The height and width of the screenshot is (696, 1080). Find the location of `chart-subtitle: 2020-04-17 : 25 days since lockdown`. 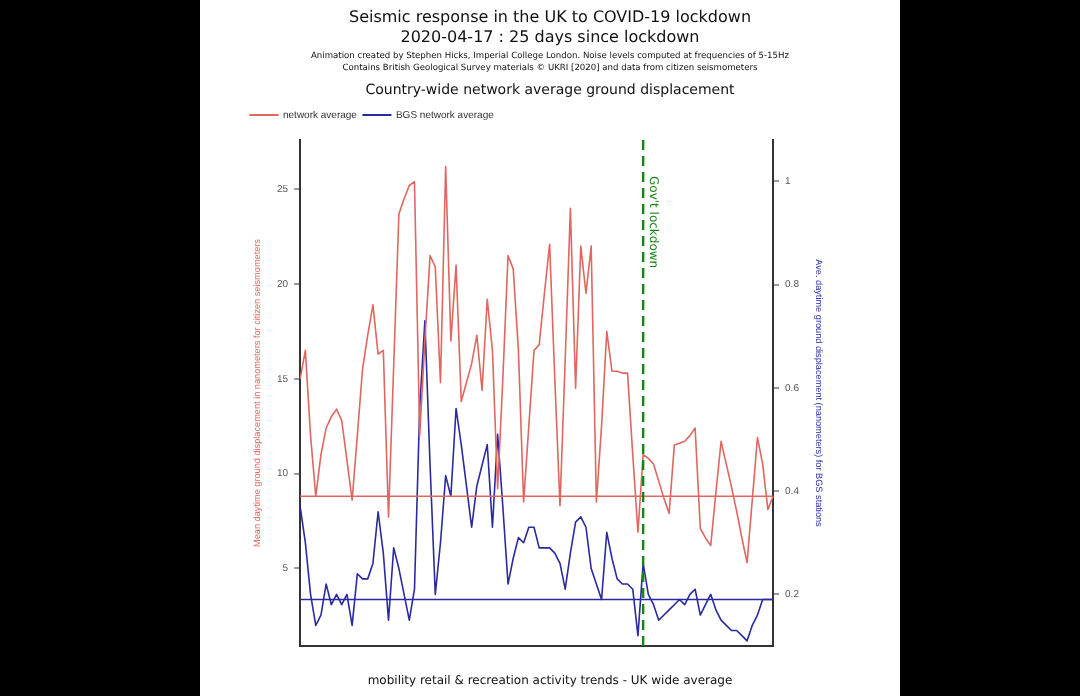

chart-subtitle: 2020-04-17 : 25 days since lockdown is located at coordinates (550, 37).